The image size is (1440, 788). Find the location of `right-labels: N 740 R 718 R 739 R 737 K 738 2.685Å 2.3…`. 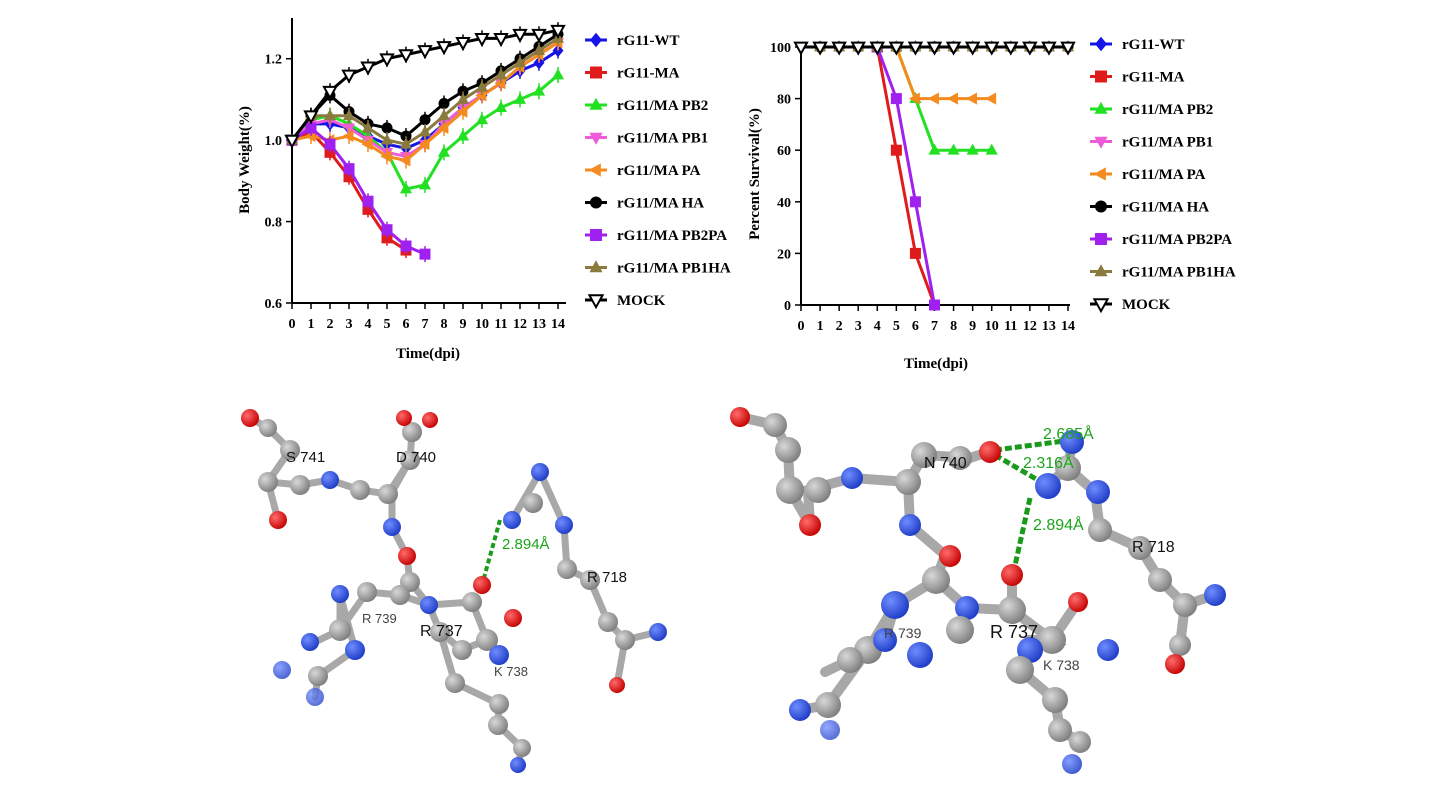

right-labels: N 740 R 718 R 739 R 737 K 738 2.685Å 2.3… is located at coordinates (1029, 548).